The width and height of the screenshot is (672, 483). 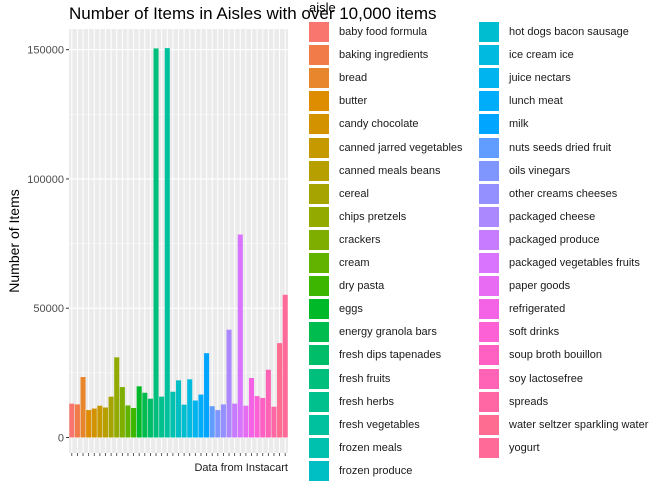 I want to click on bar-oils-vinegars, so click(x=218, y=424).